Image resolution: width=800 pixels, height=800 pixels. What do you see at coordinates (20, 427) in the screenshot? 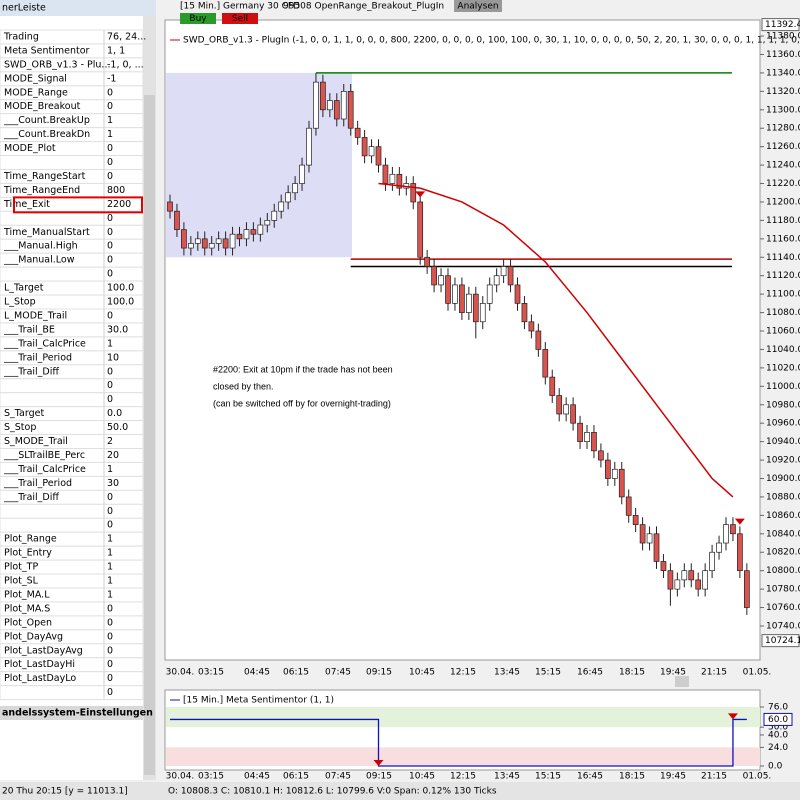
I see `row-name: S_Stop` at bounding box center [20, 427].